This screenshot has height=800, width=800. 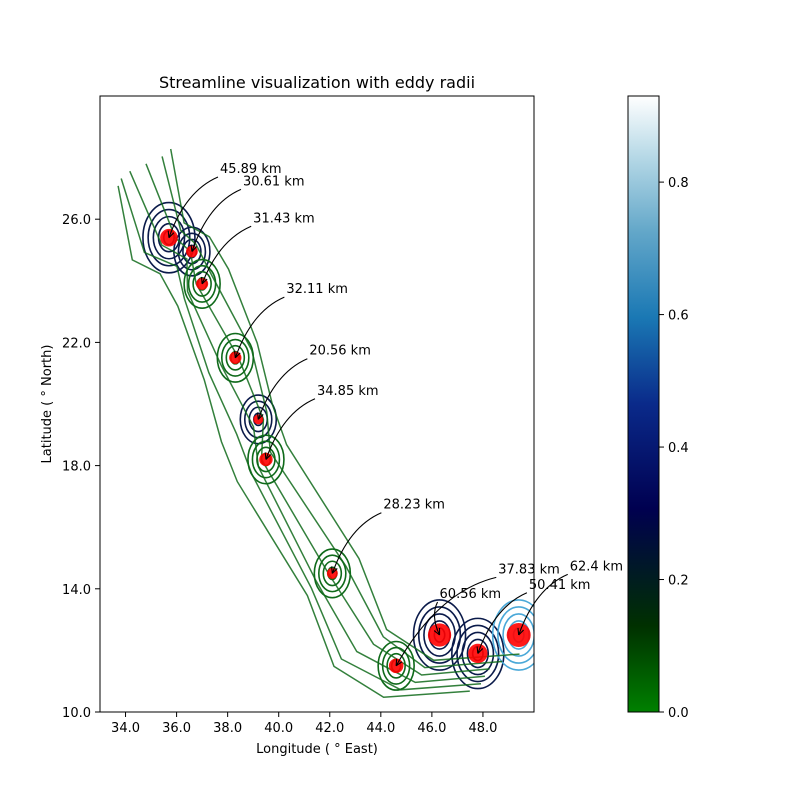 What do you see at coordinates (482, 728) in the screenshot?
I see `x-tick-label: 48.0` at bounding box center [482, 728].